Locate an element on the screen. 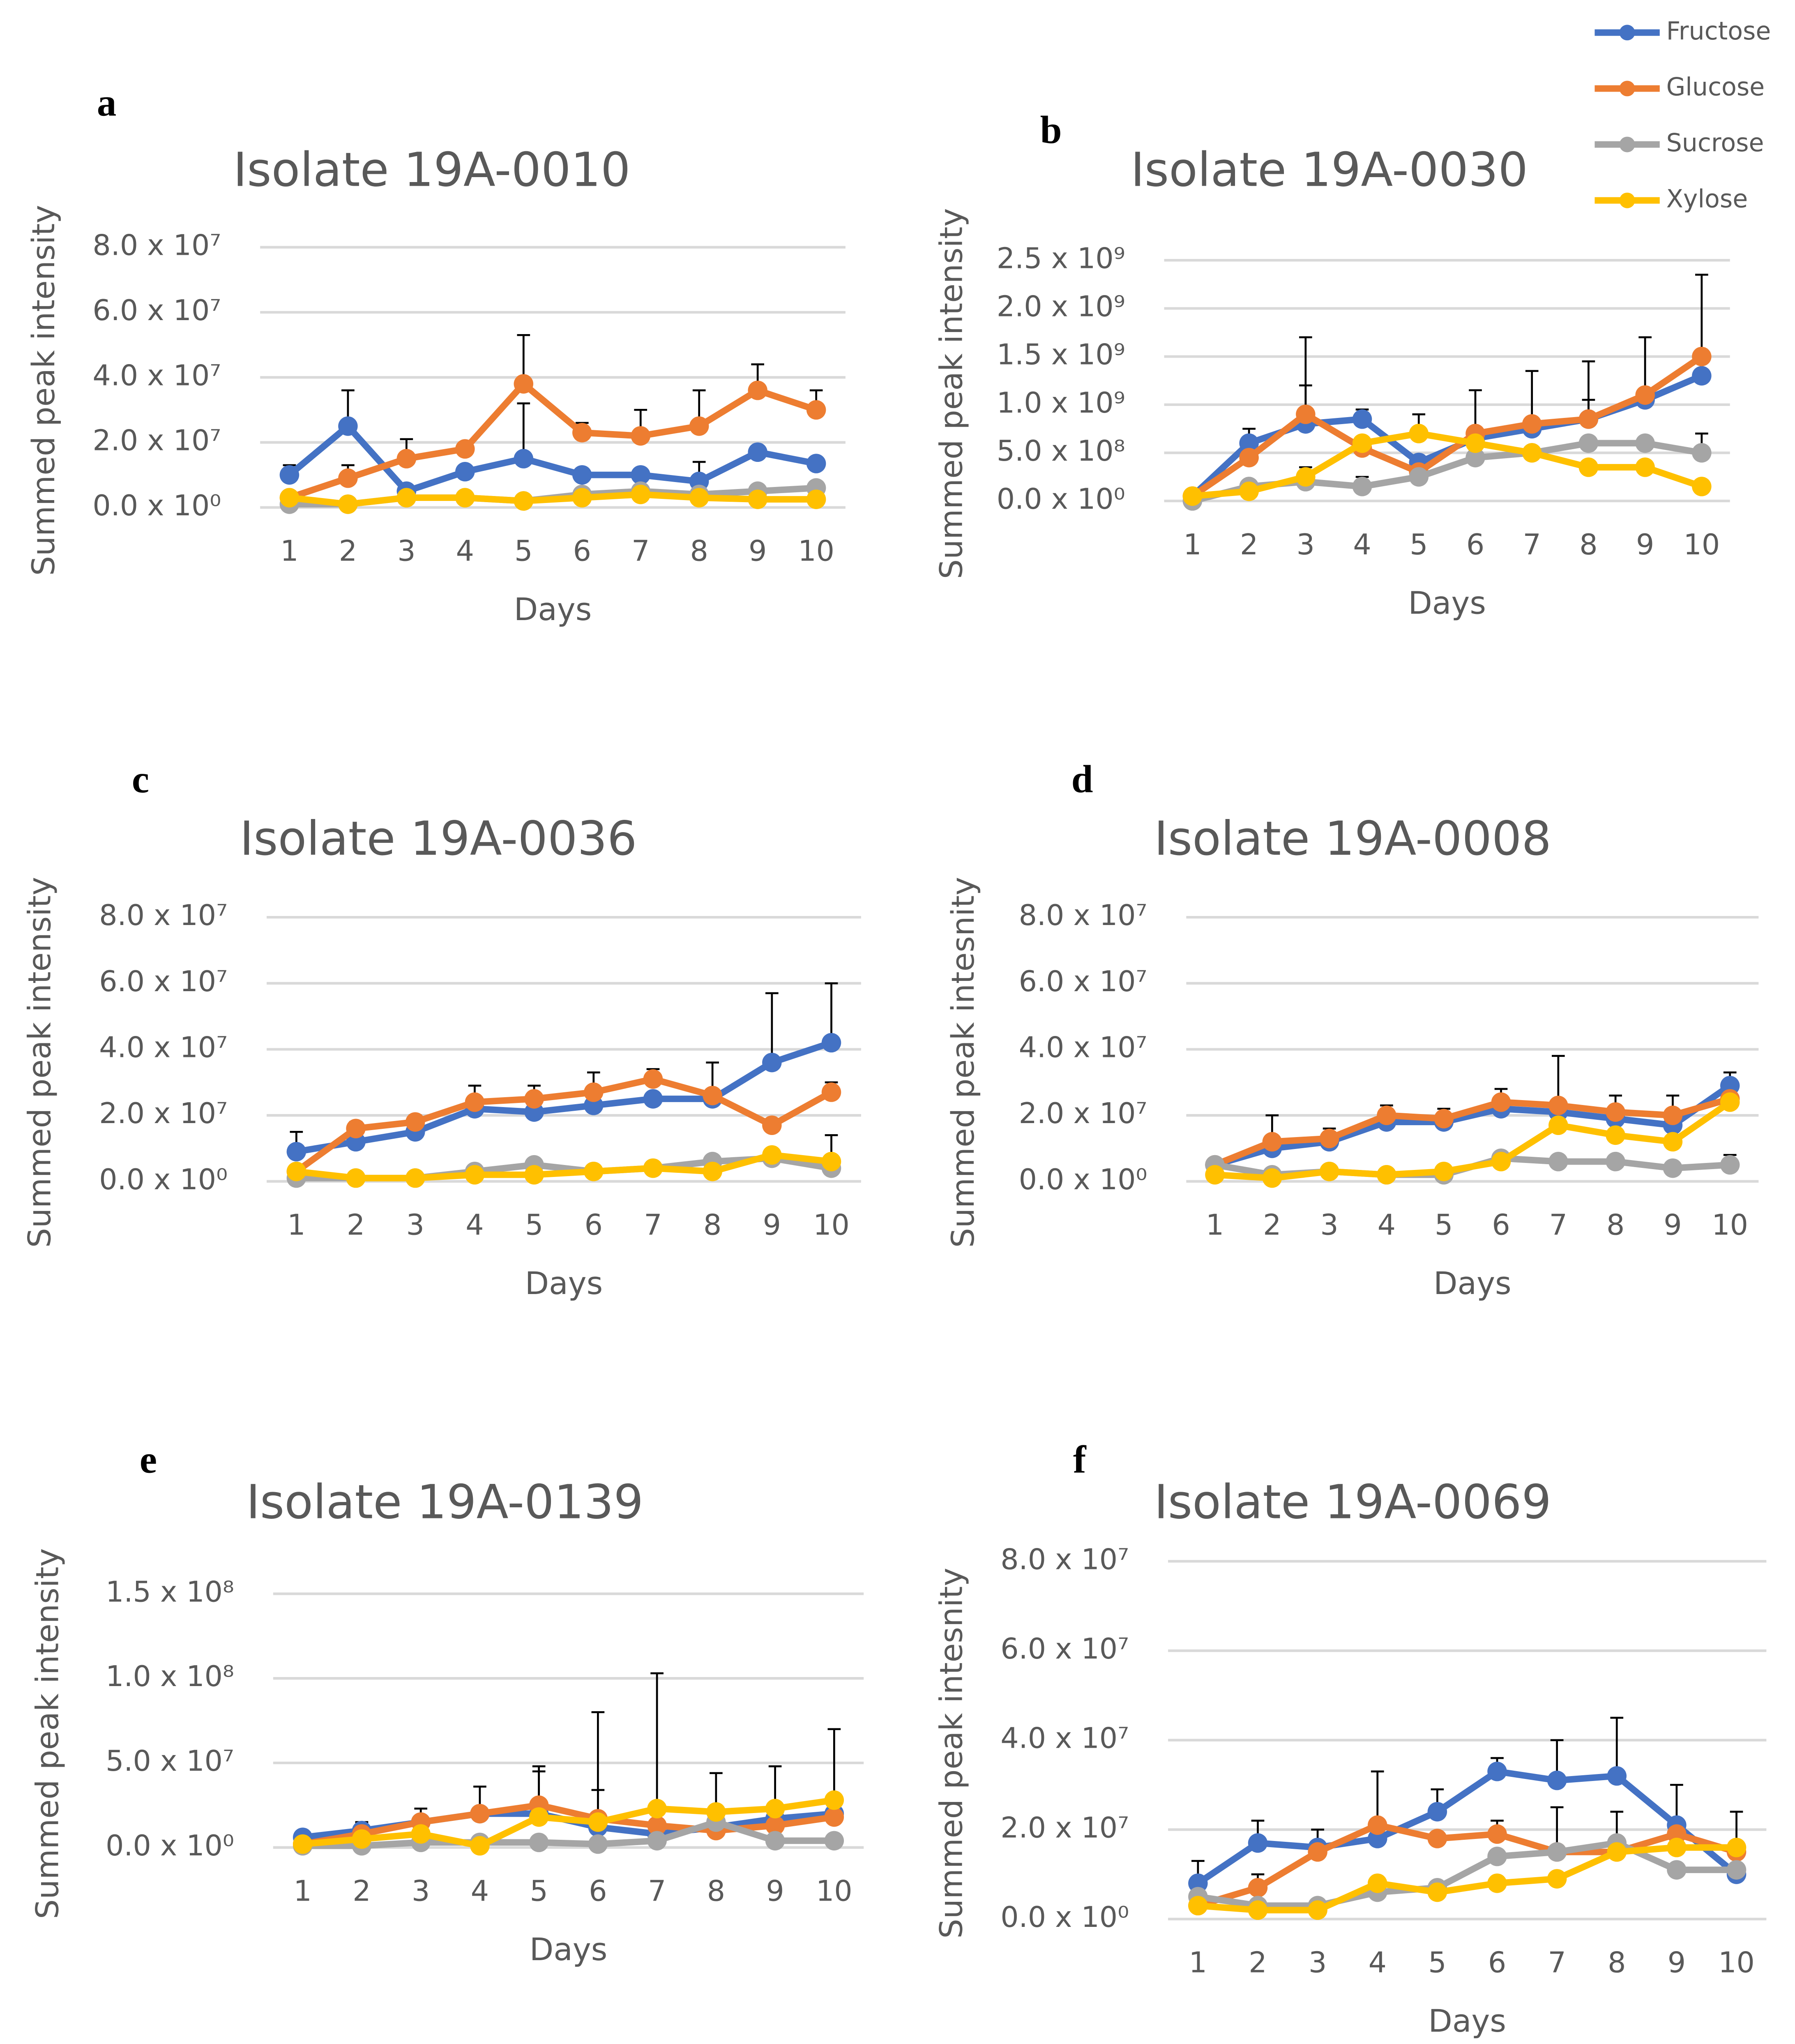 This screenshot has width=1795, height=2044. error-bar is located at coordinates (772, 1028).